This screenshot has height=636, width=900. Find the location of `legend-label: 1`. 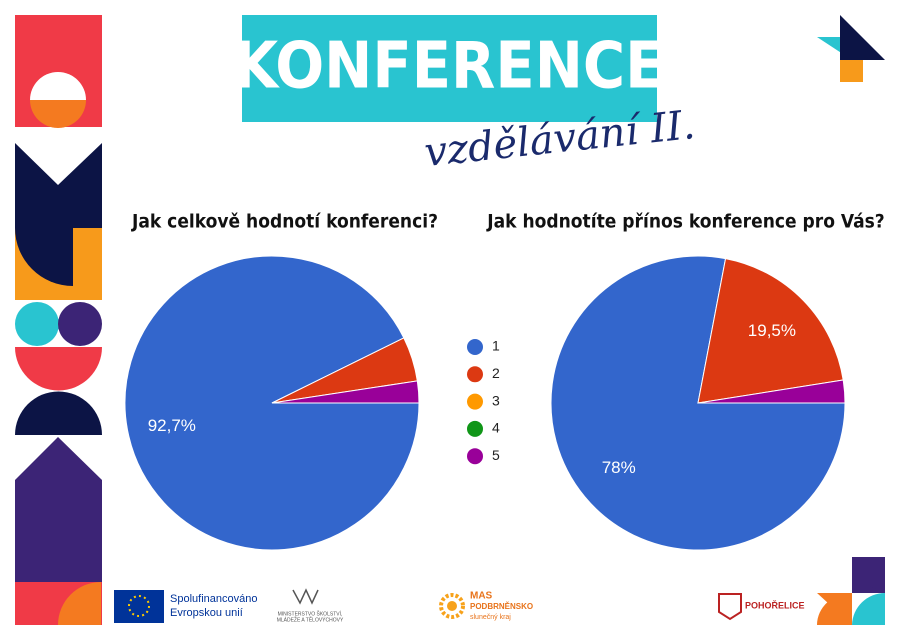

legend-label: 1 is located at coordinates (496, 346).